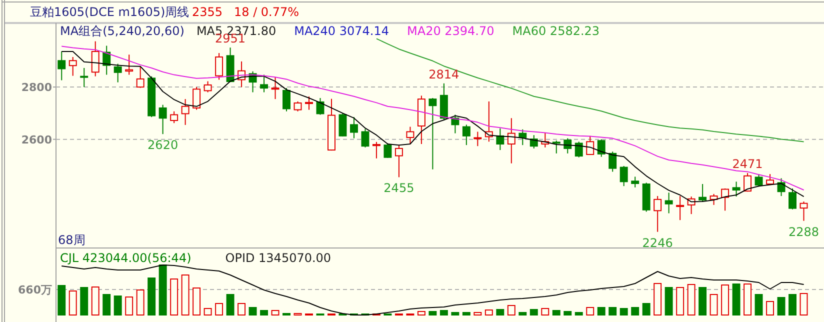  What do you see at coordinates (196, 258) in the screenshot?
I see `legend: CJL 423044.00(56:44) OPID 1345070.00` at bounding box center [196, 258].